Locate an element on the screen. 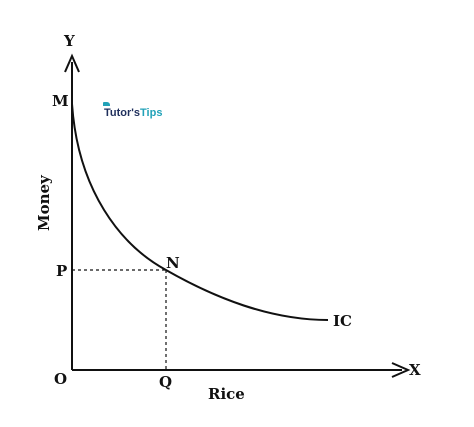 Image resolution: width=474 pixels, height=427 pixels. curve-ic-label: IC is located at coordinates (342, 321).